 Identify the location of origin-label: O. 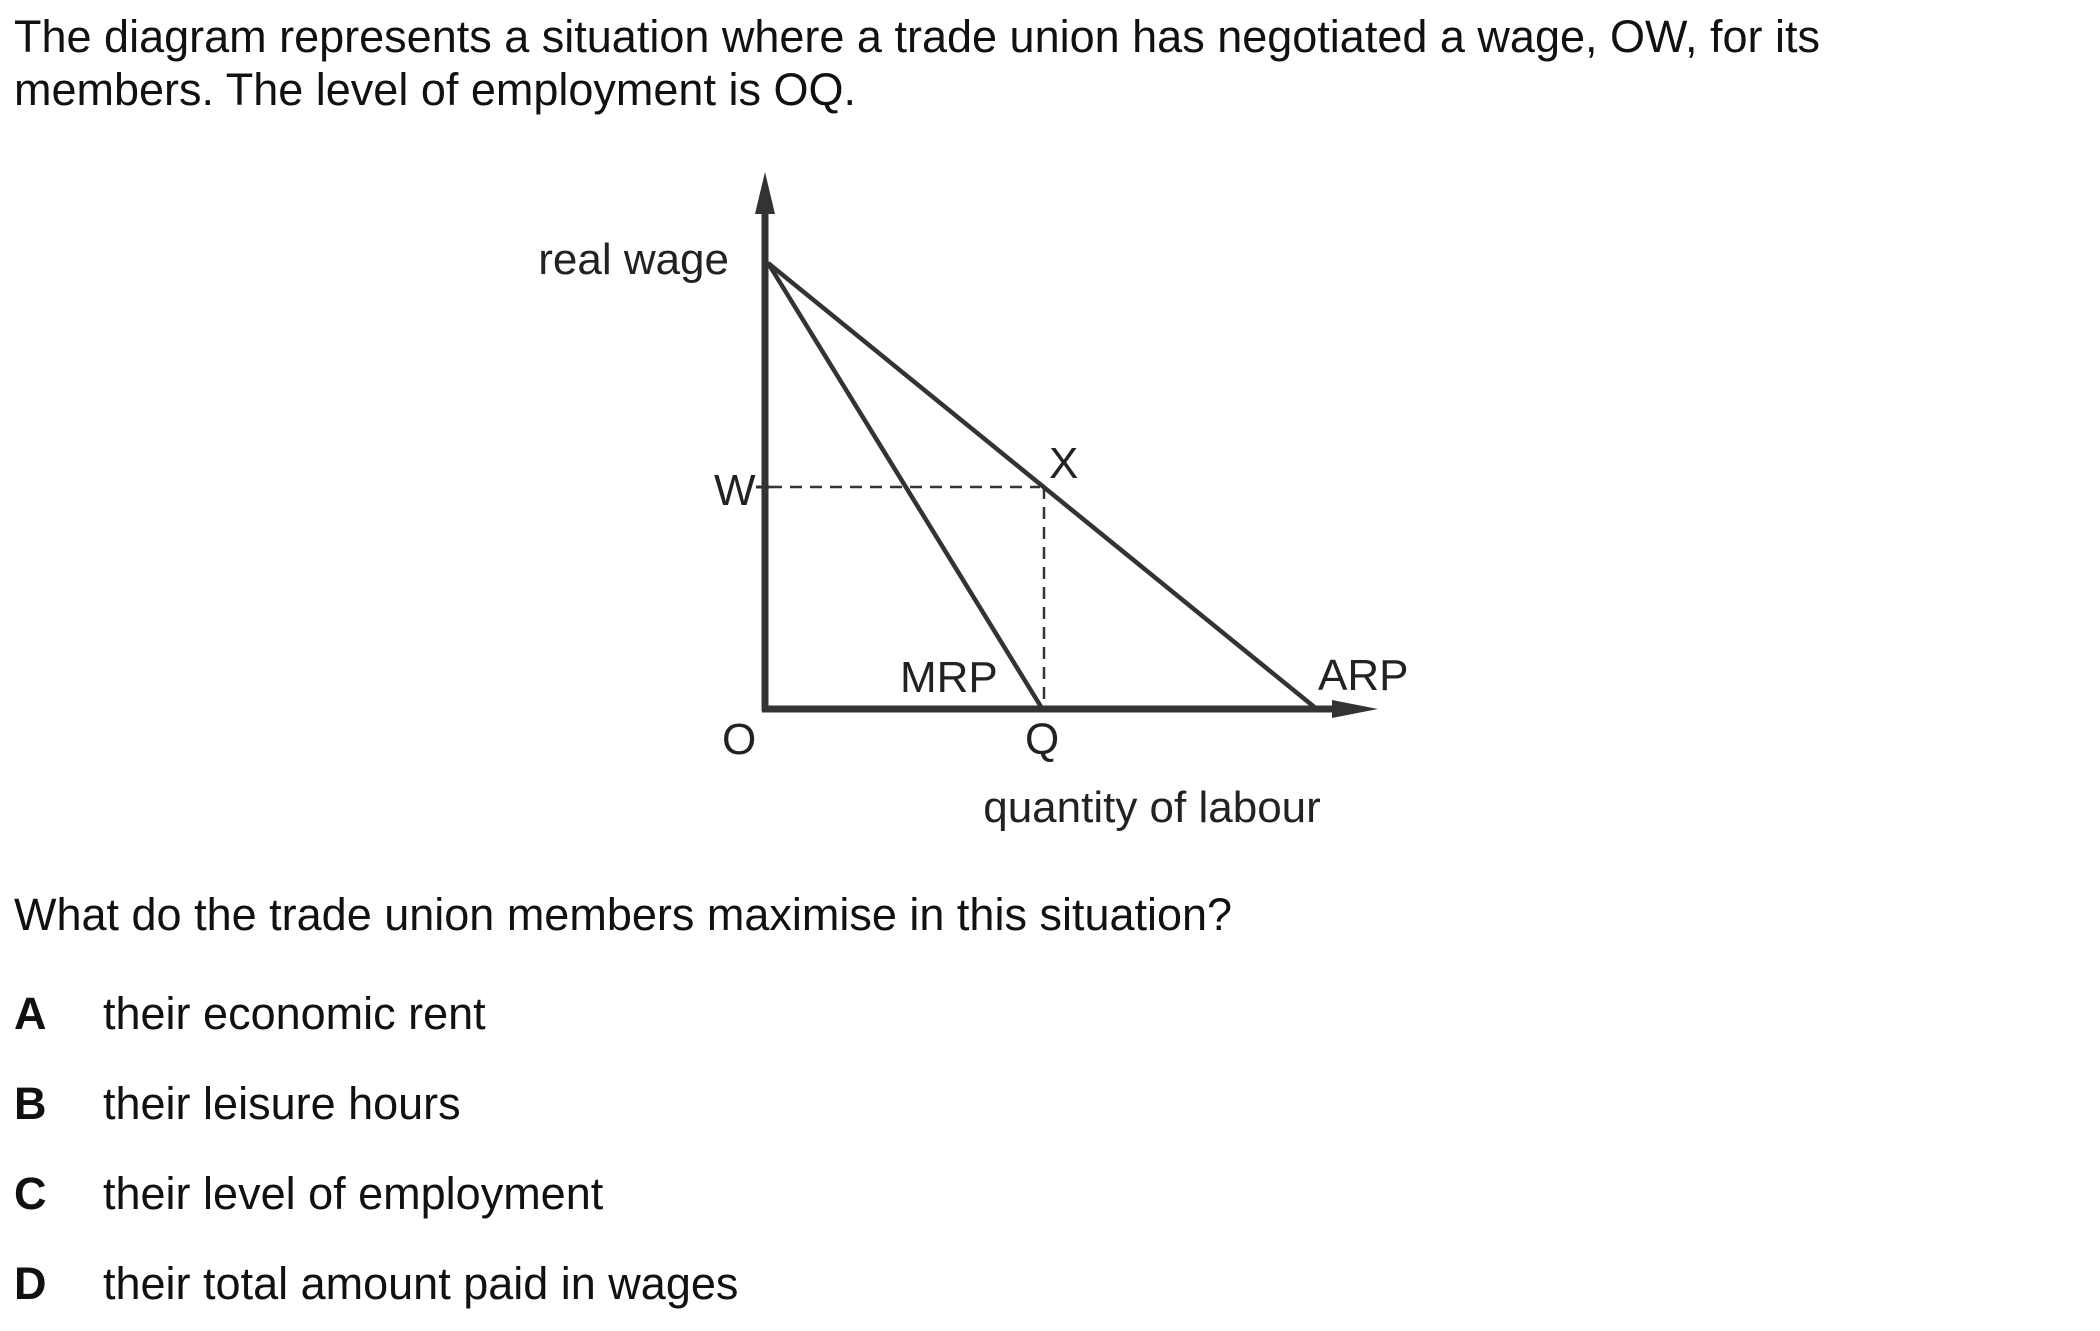
(739, 739).